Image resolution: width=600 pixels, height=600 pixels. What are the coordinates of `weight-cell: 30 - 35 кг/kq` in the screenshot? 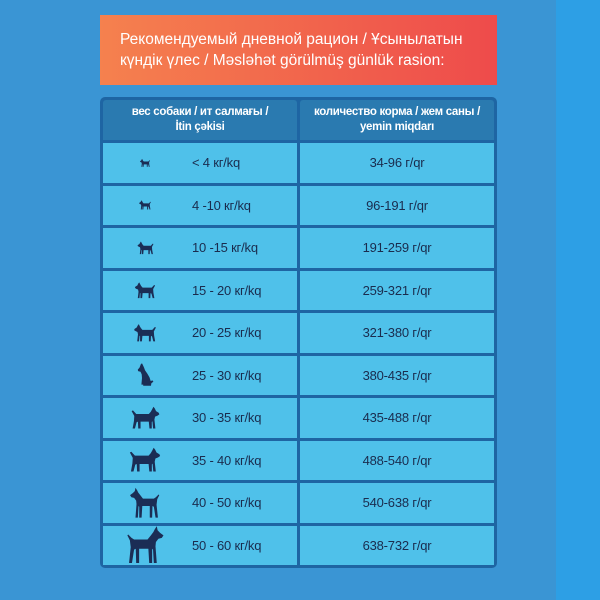 It's located at (200, 418).